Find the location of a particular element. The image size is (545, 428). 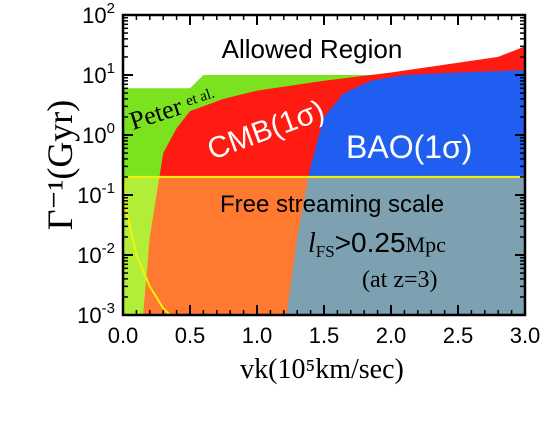

allowed-region-label: Allowed Region is located at coordinates (312, 49).